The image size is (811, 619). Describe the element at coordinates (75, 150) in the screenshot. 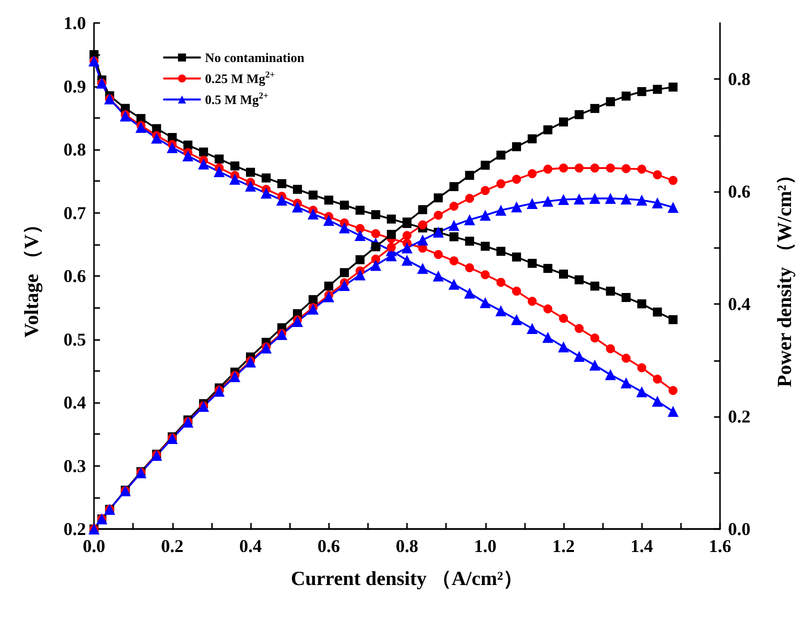

I see `y-tick-label: 0.8` at that location.